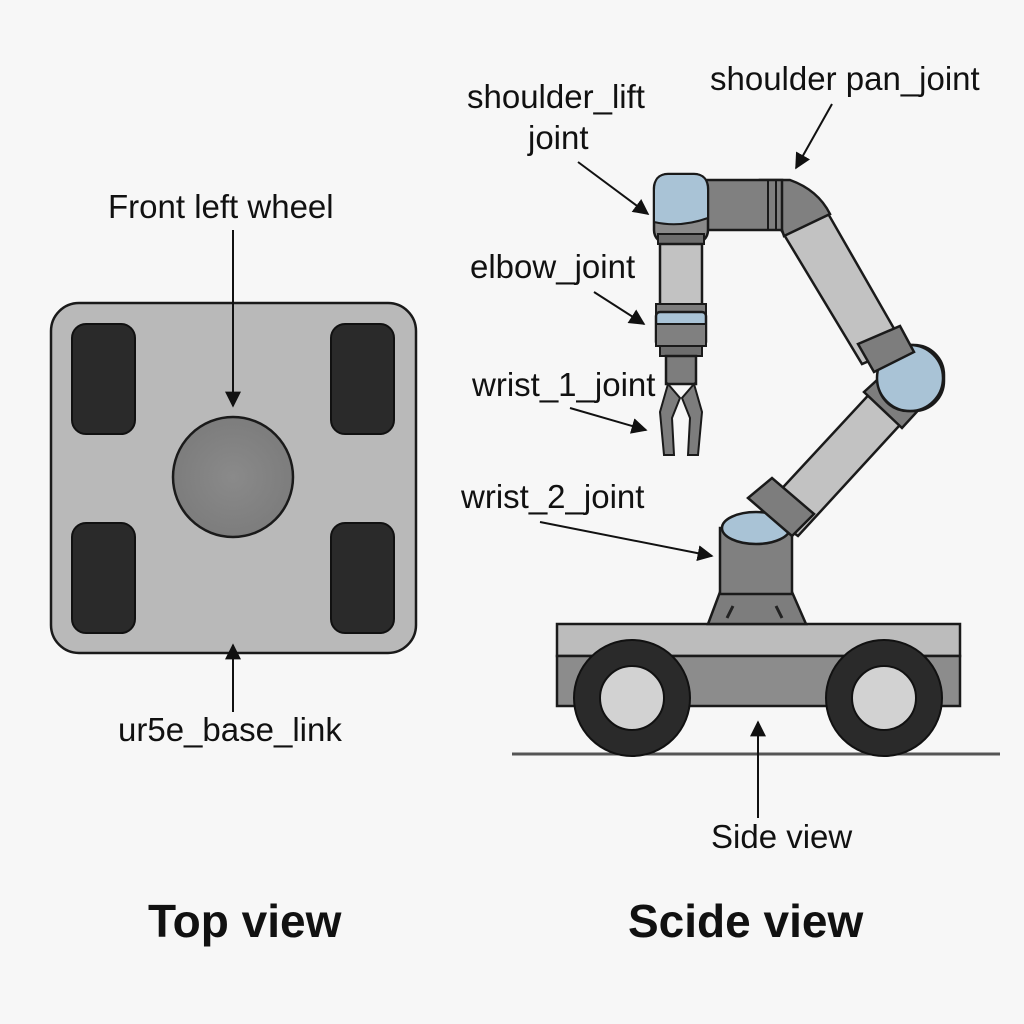  Describe the element at coordinates (103, 379) in the screenshot. I see `top-wheel-front-left` at that location.